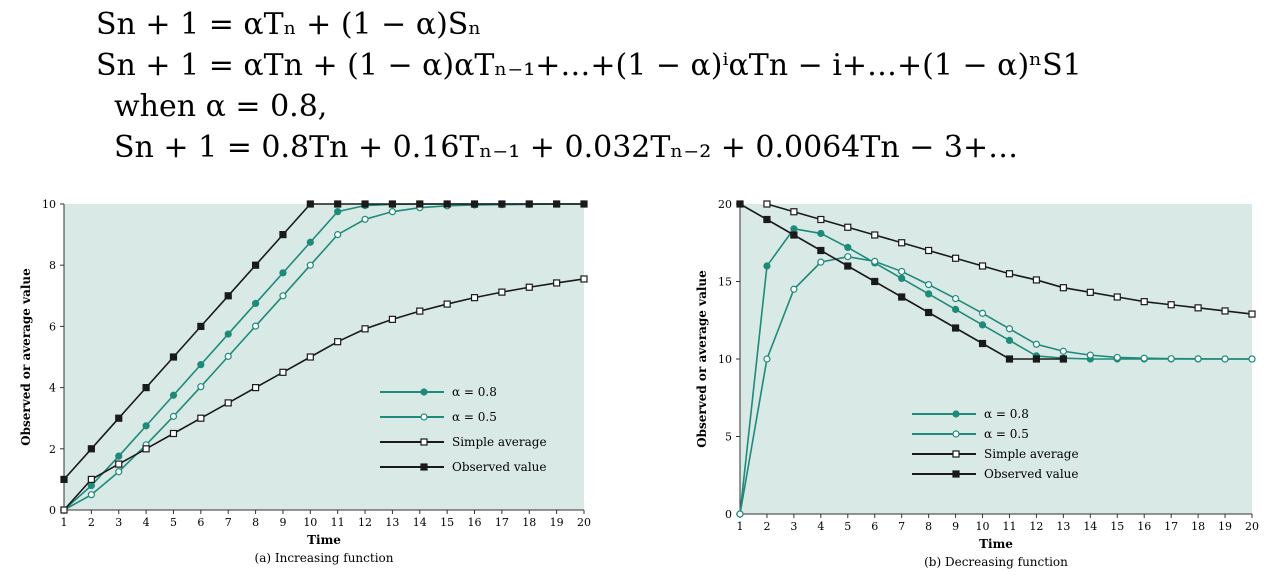  I want to click on legend-entry: α = 0.8, so click(438, 392).